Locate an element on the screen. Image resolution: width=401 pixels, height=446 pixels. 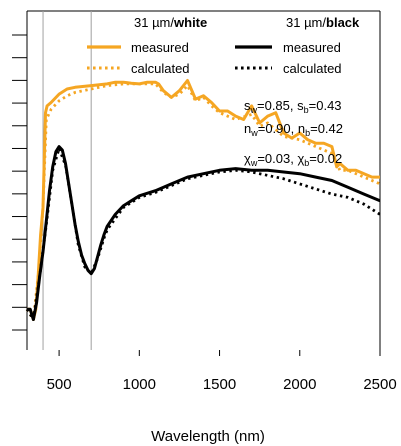
x-axis-label: Wavelength (nm) is located at coordinates (208, 436).